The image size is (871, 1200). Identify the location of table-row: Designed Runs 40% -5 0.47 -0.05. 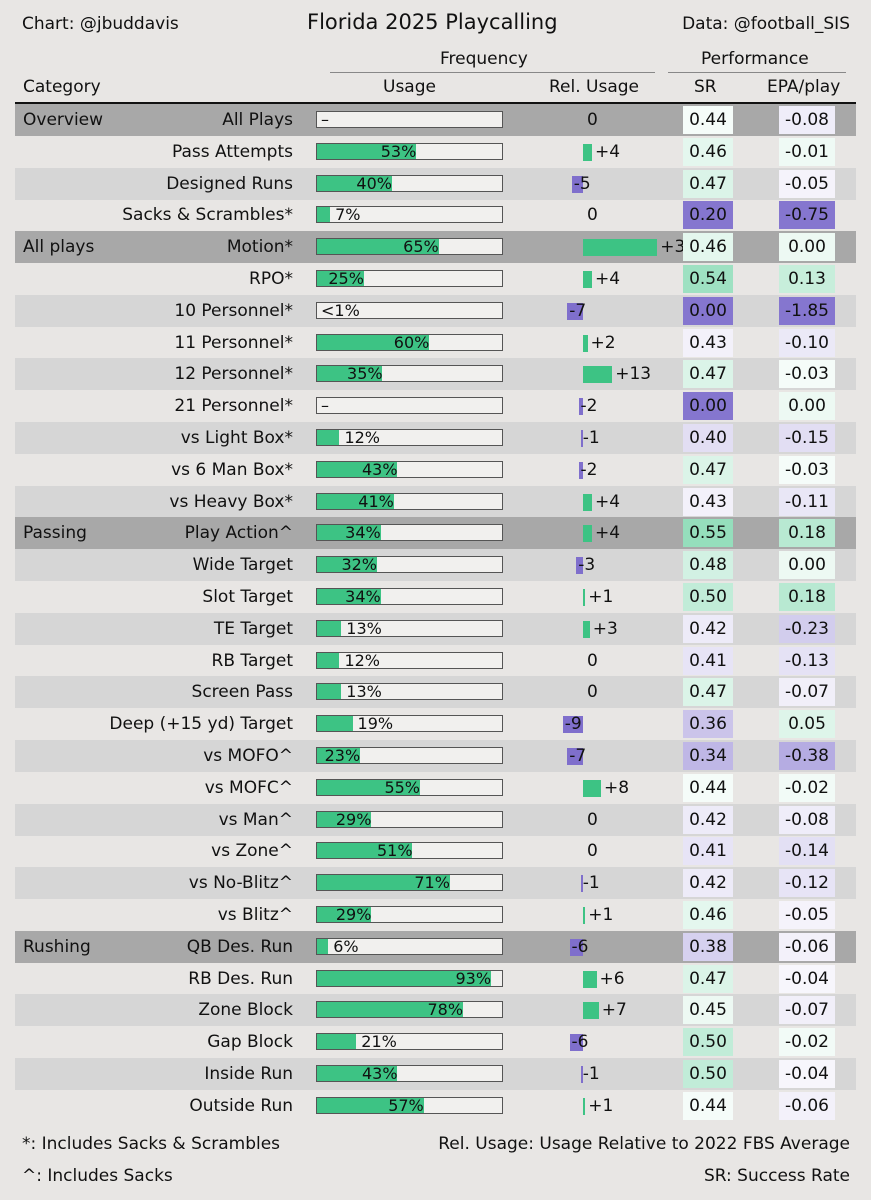
(435, 183).